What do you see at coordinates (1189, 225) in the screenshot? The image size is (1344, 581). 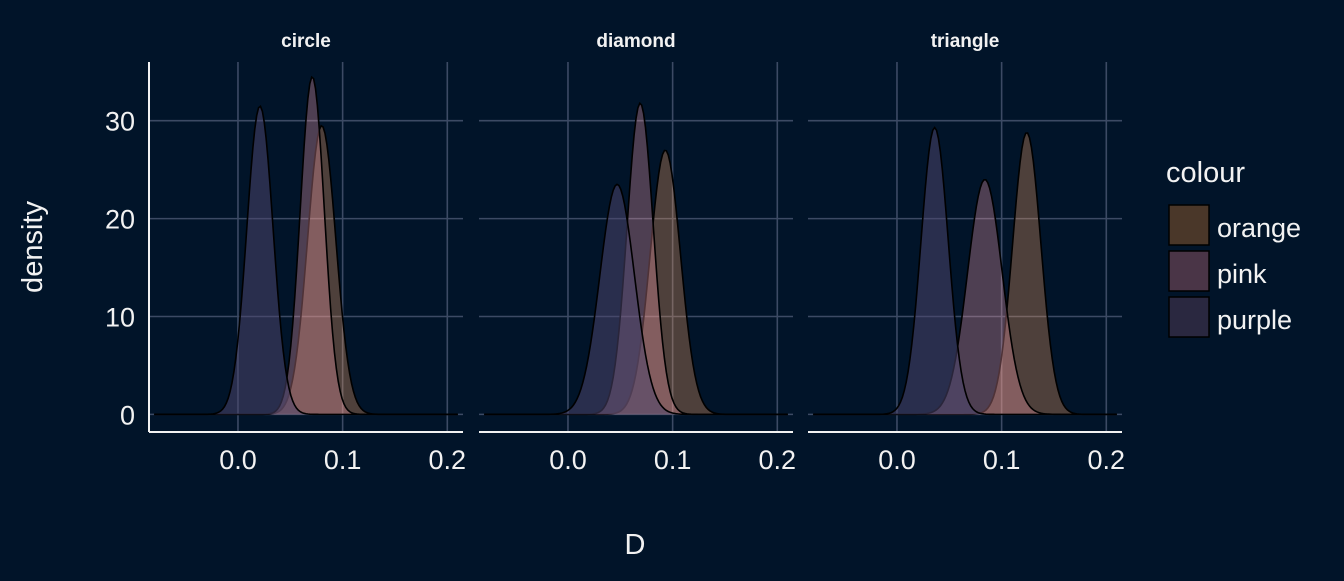 I see `legend-swatch-orange` at bounding box center [1189, 225].